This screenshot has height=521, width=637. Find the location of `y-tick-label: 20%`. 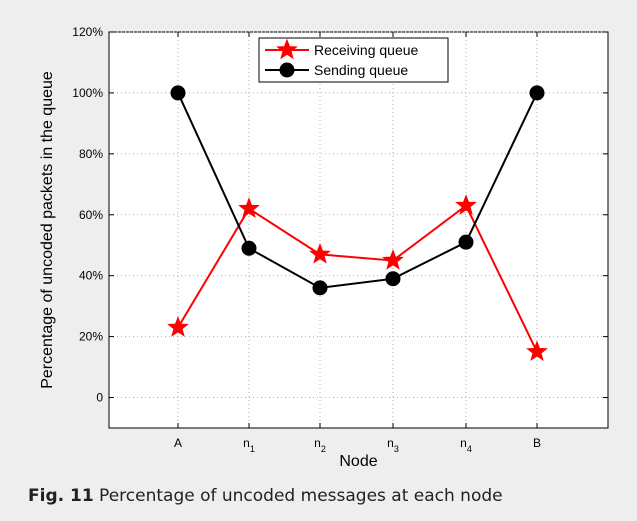

y-tick-label: 20% is located at coordinates (91, 337).